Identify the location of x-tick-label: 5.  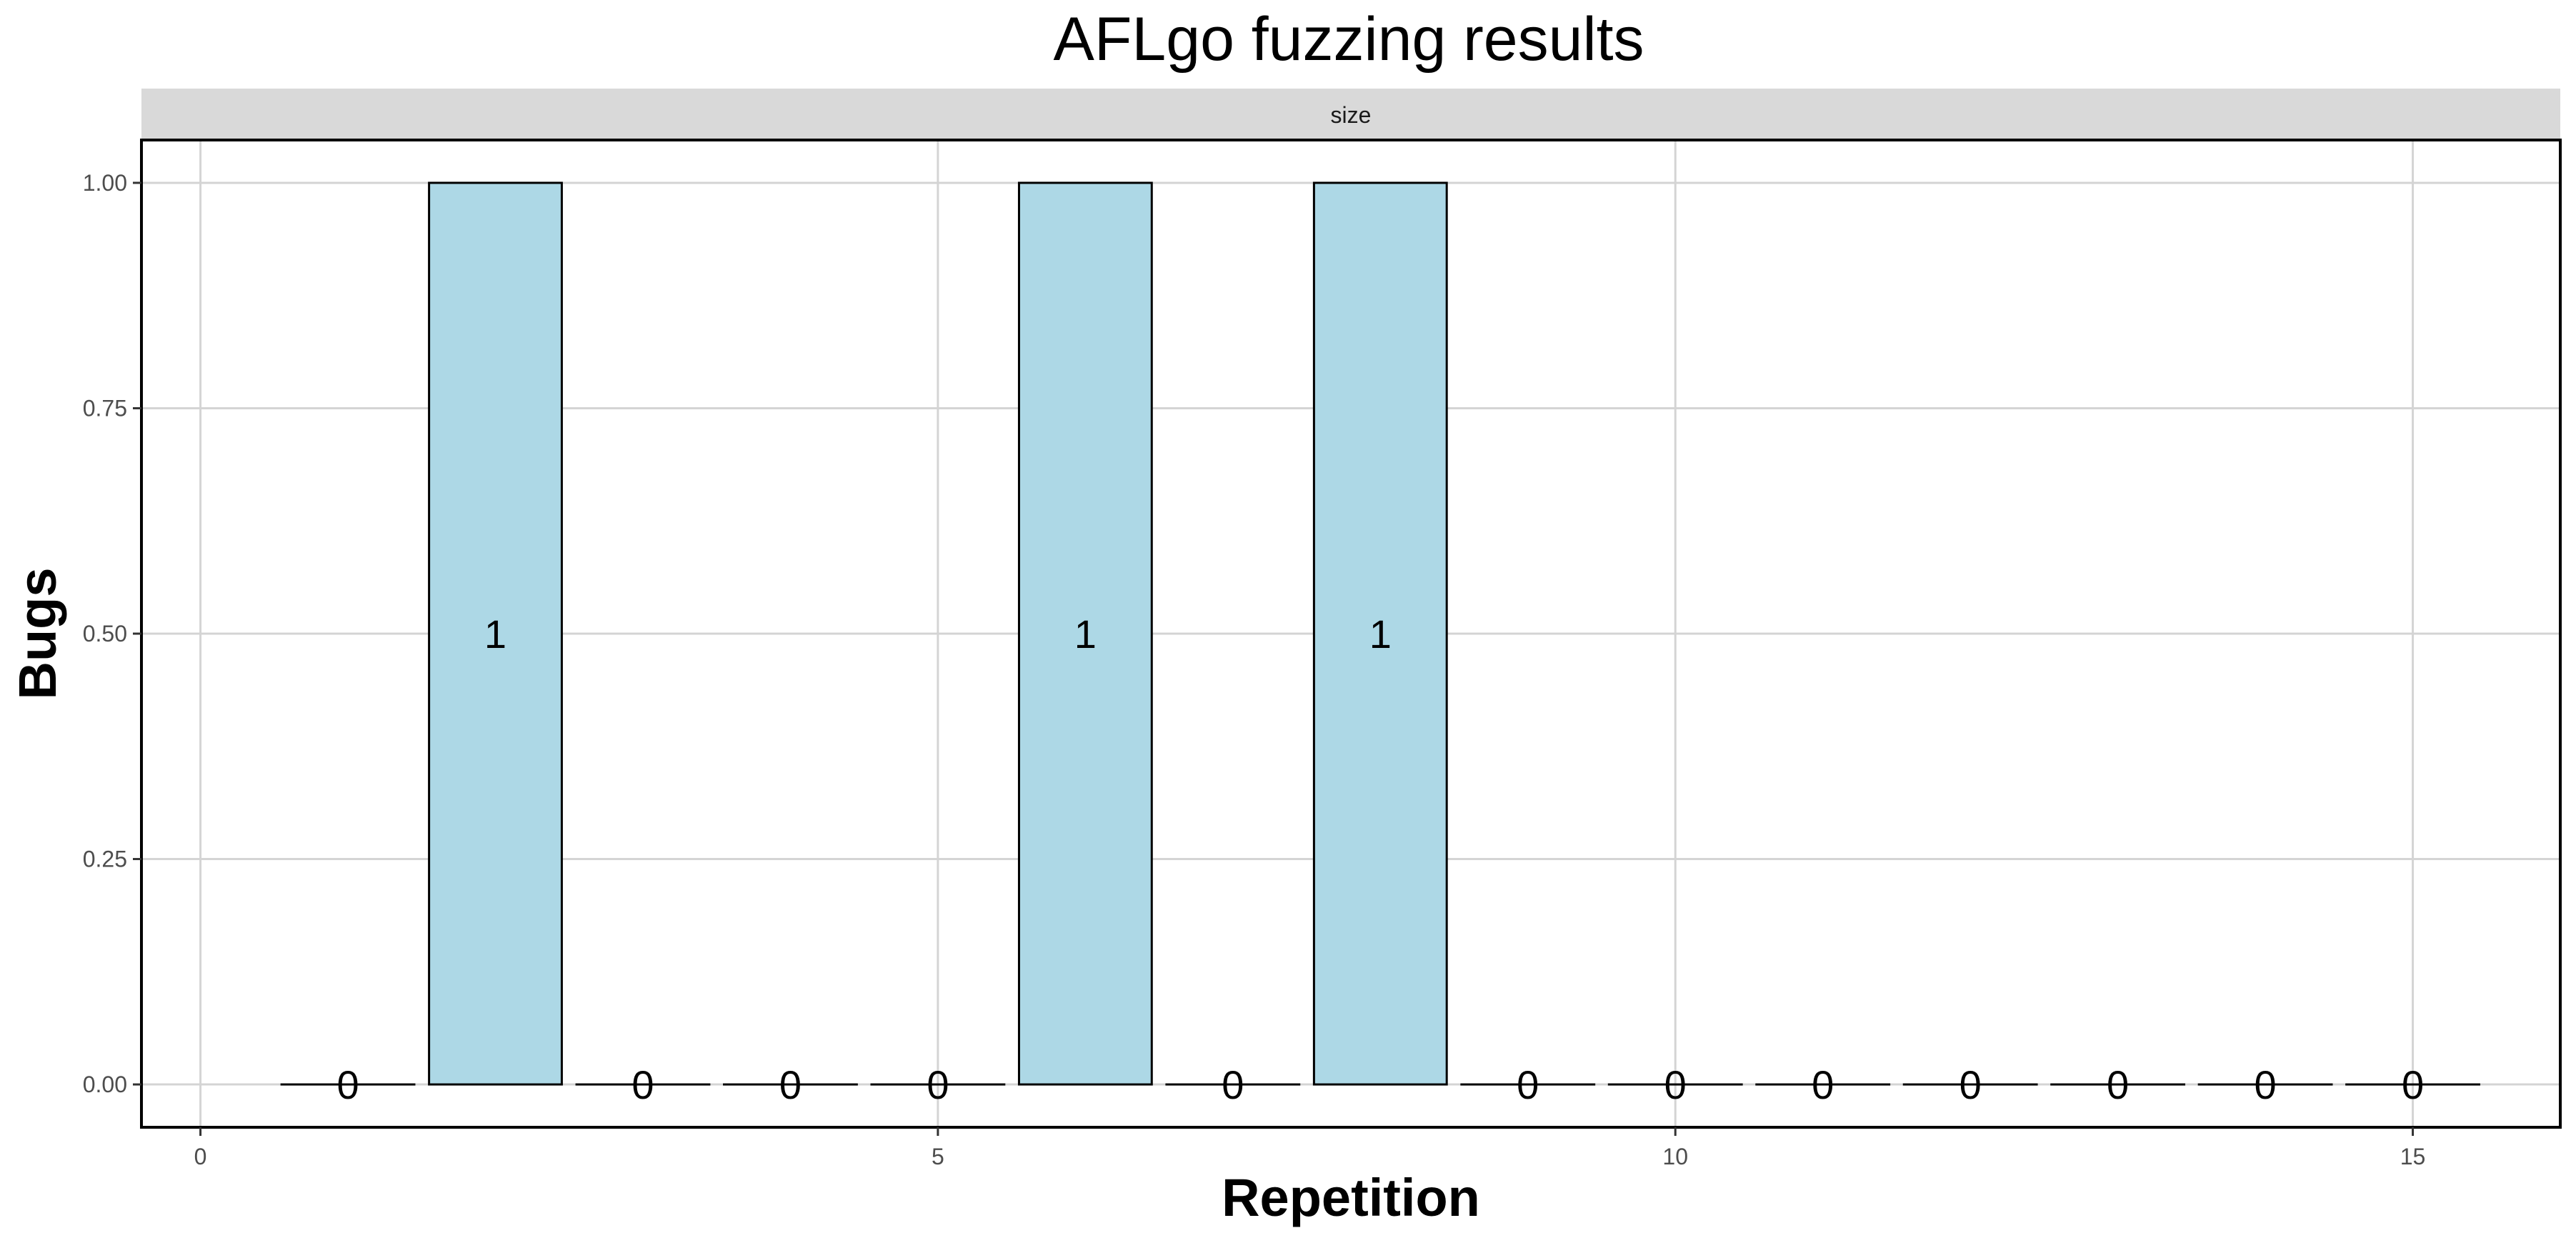
(938, 1156).